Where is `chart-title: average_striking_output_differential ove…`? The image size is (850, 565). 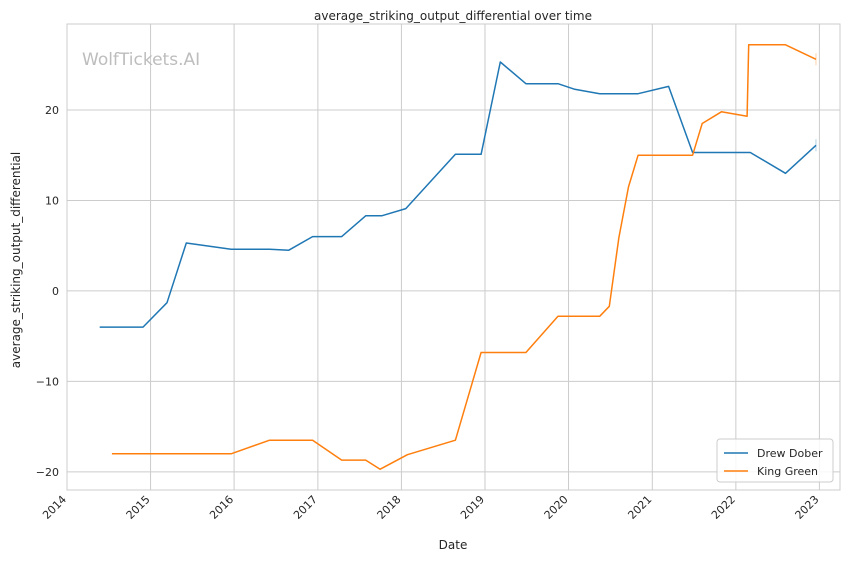 chart-title: average_striking_output_differential ove… is located at coordinates (453, 16).